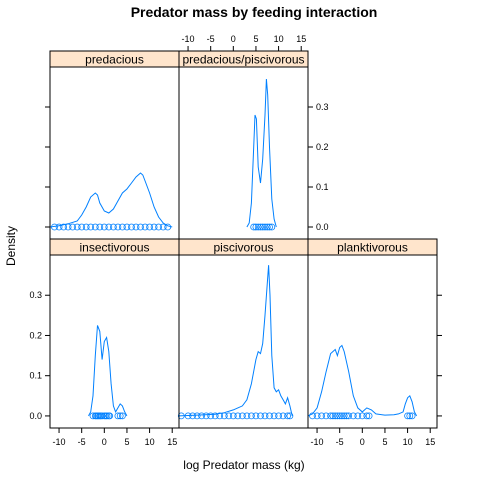 The height and width of the screenshot is (480, 480). What do you see at coordinates (188, 39) in the screenshot?
I see `x-tick-label-col1--10: -10` at bounding box center [188, 39].